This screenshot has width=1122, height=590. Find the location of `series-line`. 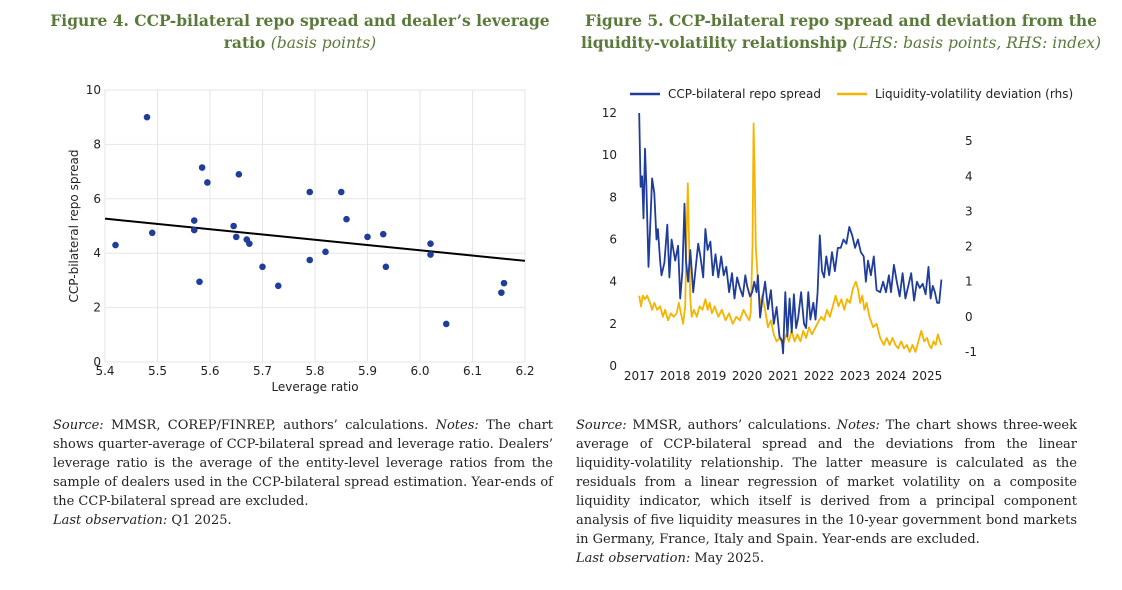

series-line is located at coordinates (790, 233).